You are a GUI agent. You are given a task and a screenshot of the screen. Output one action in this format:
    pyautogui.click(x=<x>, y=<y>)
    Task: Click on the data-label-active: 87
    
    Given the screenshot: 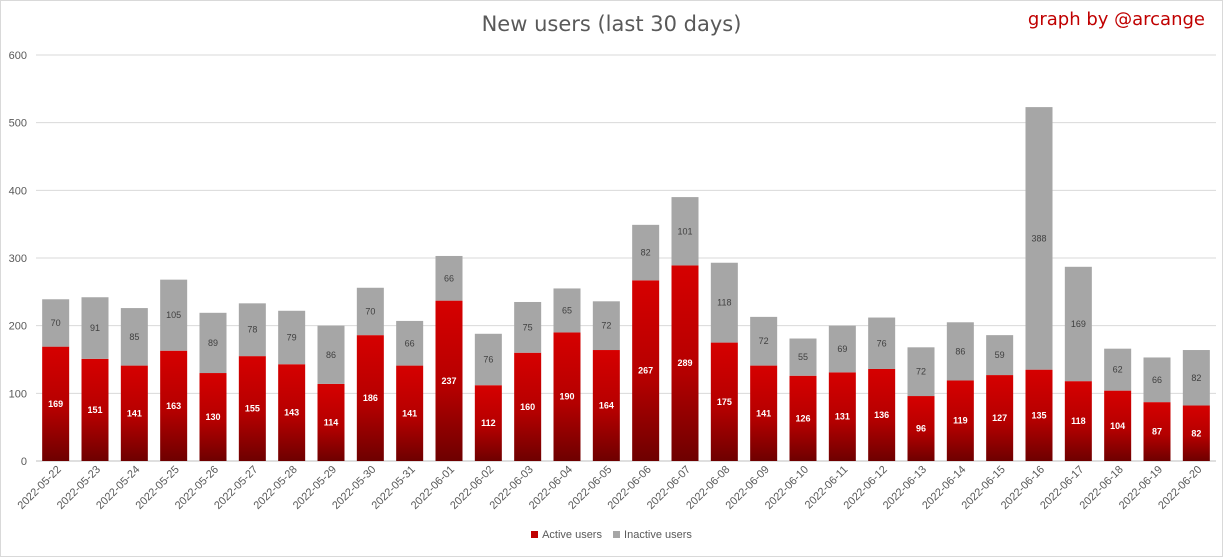 What is the action you would take?
    pyautogui.click(x=1157, y=432)
    